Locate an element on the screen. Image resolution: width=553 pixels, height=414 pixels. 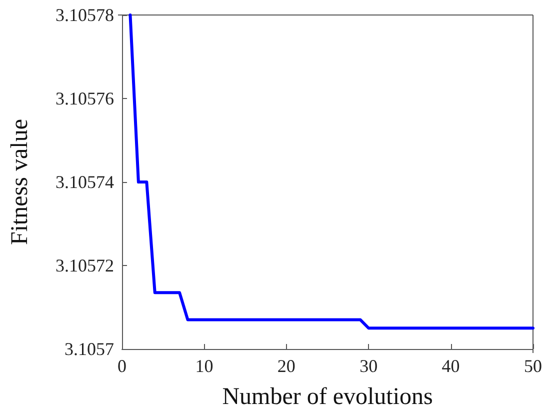
x-tick-label: 0 is located at coordinates (122, 366).